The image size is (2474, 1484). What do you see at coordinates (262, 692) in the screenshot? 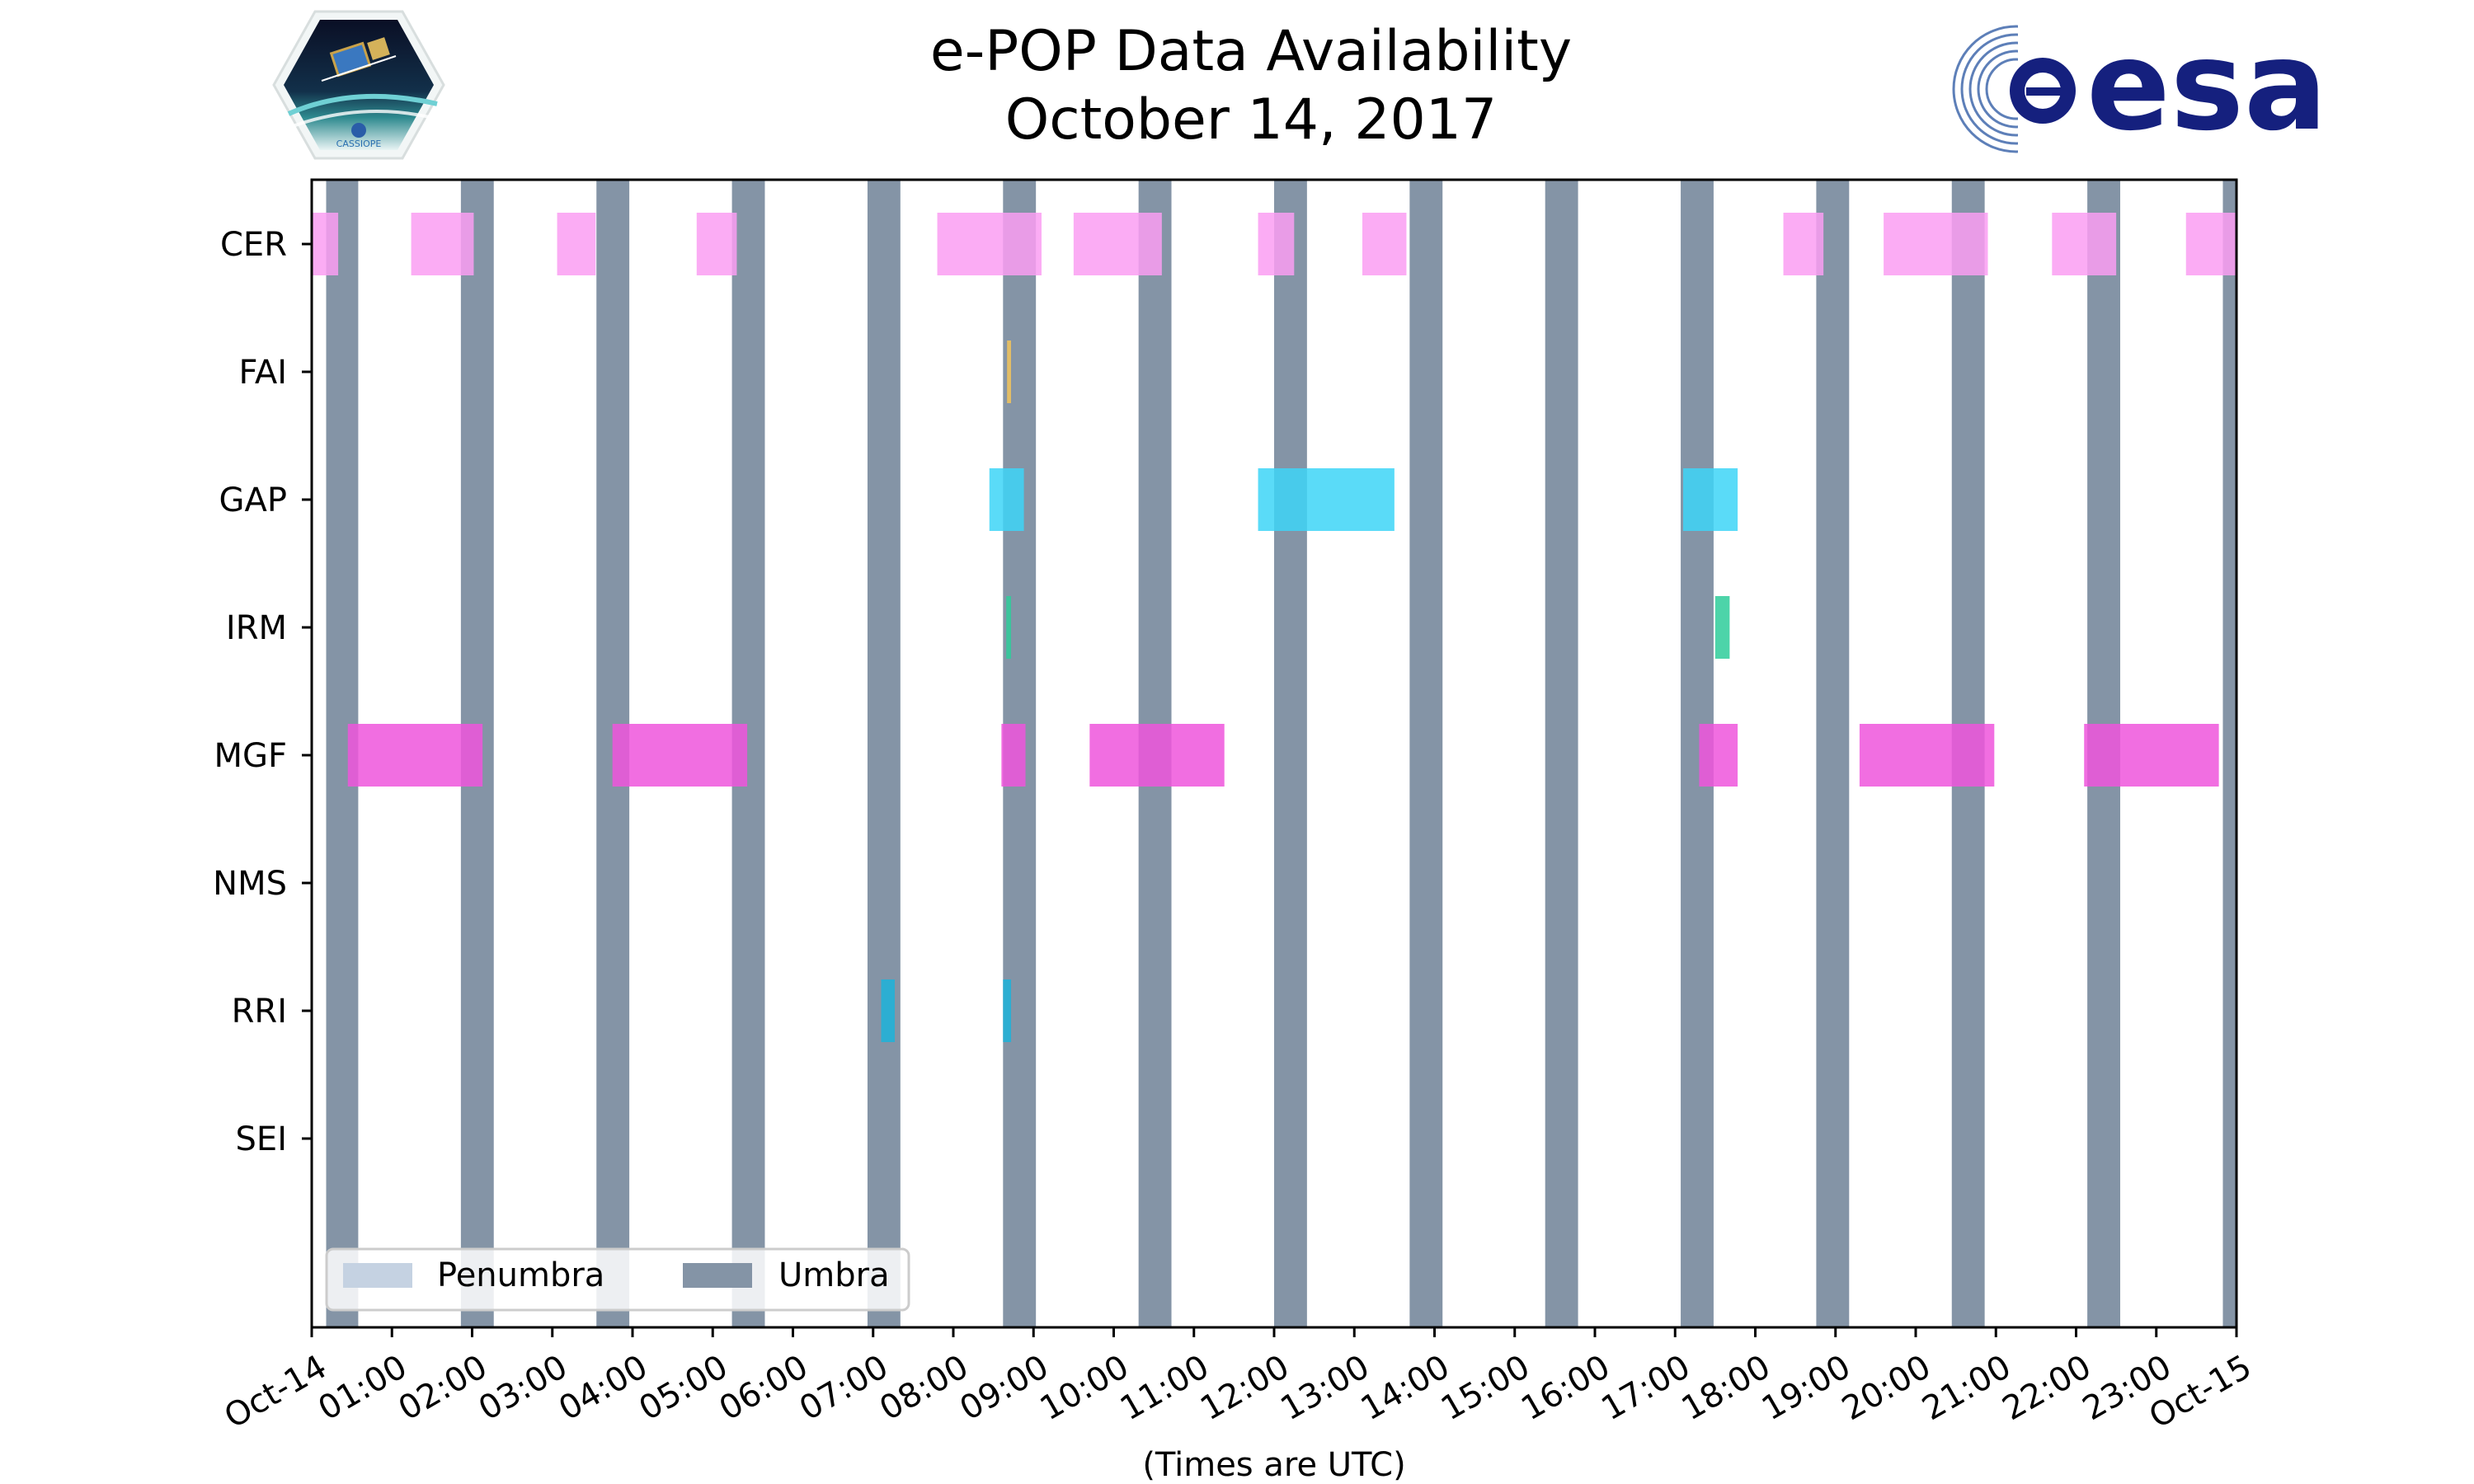
I see `y-axis: CER FAI GAP IRM MGF NMS RRI SEI` at bounding box center [262, 692].